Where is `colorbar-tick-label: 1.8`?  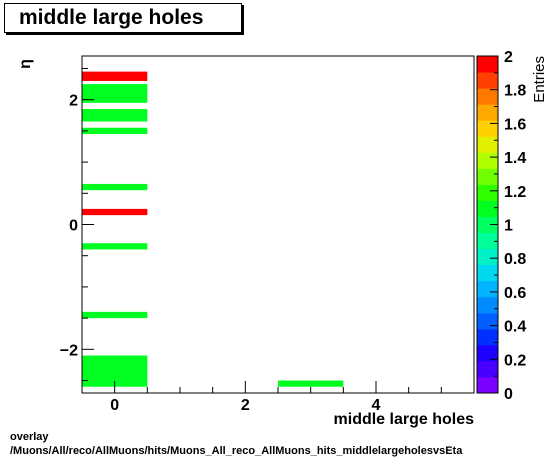 colorbar-tick-label: 1.8 is located at coordinates (515, 91).